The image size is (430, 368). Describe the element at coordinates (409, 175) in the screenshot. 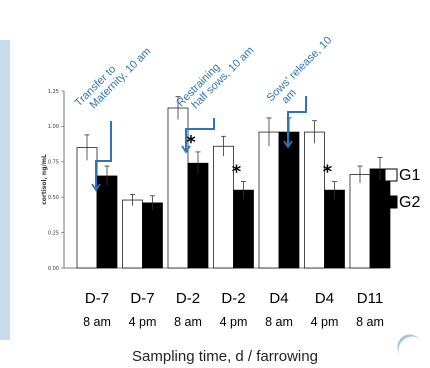

I see `legend-label-g1: G1` at that location.